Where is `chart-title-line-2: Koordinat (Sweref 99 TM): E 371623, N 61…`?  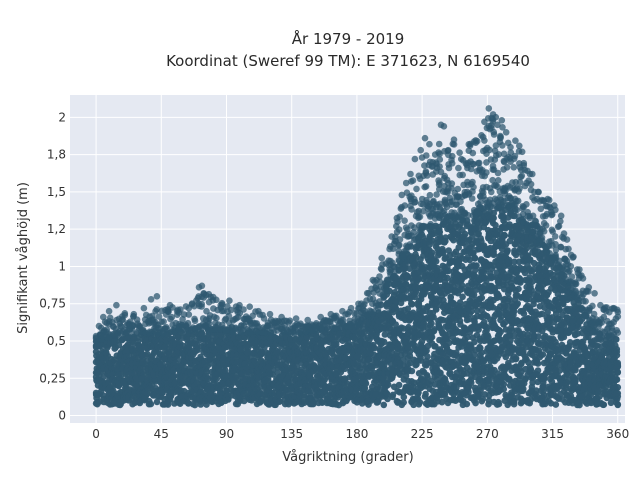
chart-title-line-2: Koordinat (Sweref 99 TM): E 371623, N 61… is located at coordinates (348, 61).